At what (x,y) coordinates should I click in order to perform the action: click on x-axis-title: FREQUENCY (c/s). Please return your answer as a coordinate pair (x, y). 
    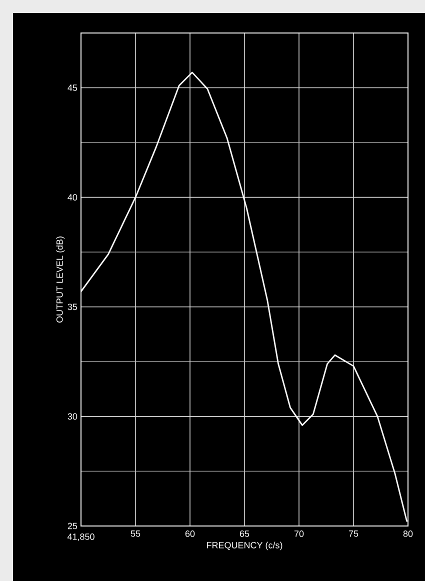
    Looking at the image, I should click on (244, 546).